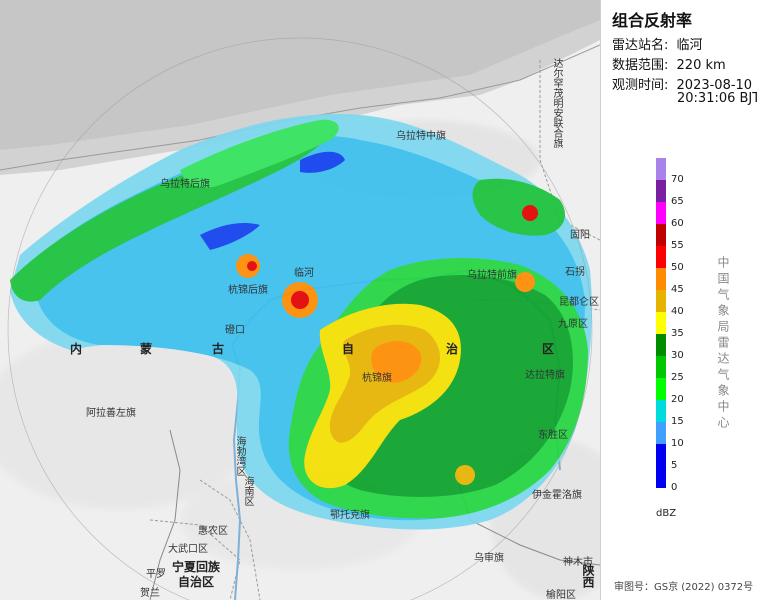 Image resolution: width=757 pixels, height=600 pixels. Describe the element at coordinates (689, 45) in the screenshot. I see `station-value: 临河` at that location.